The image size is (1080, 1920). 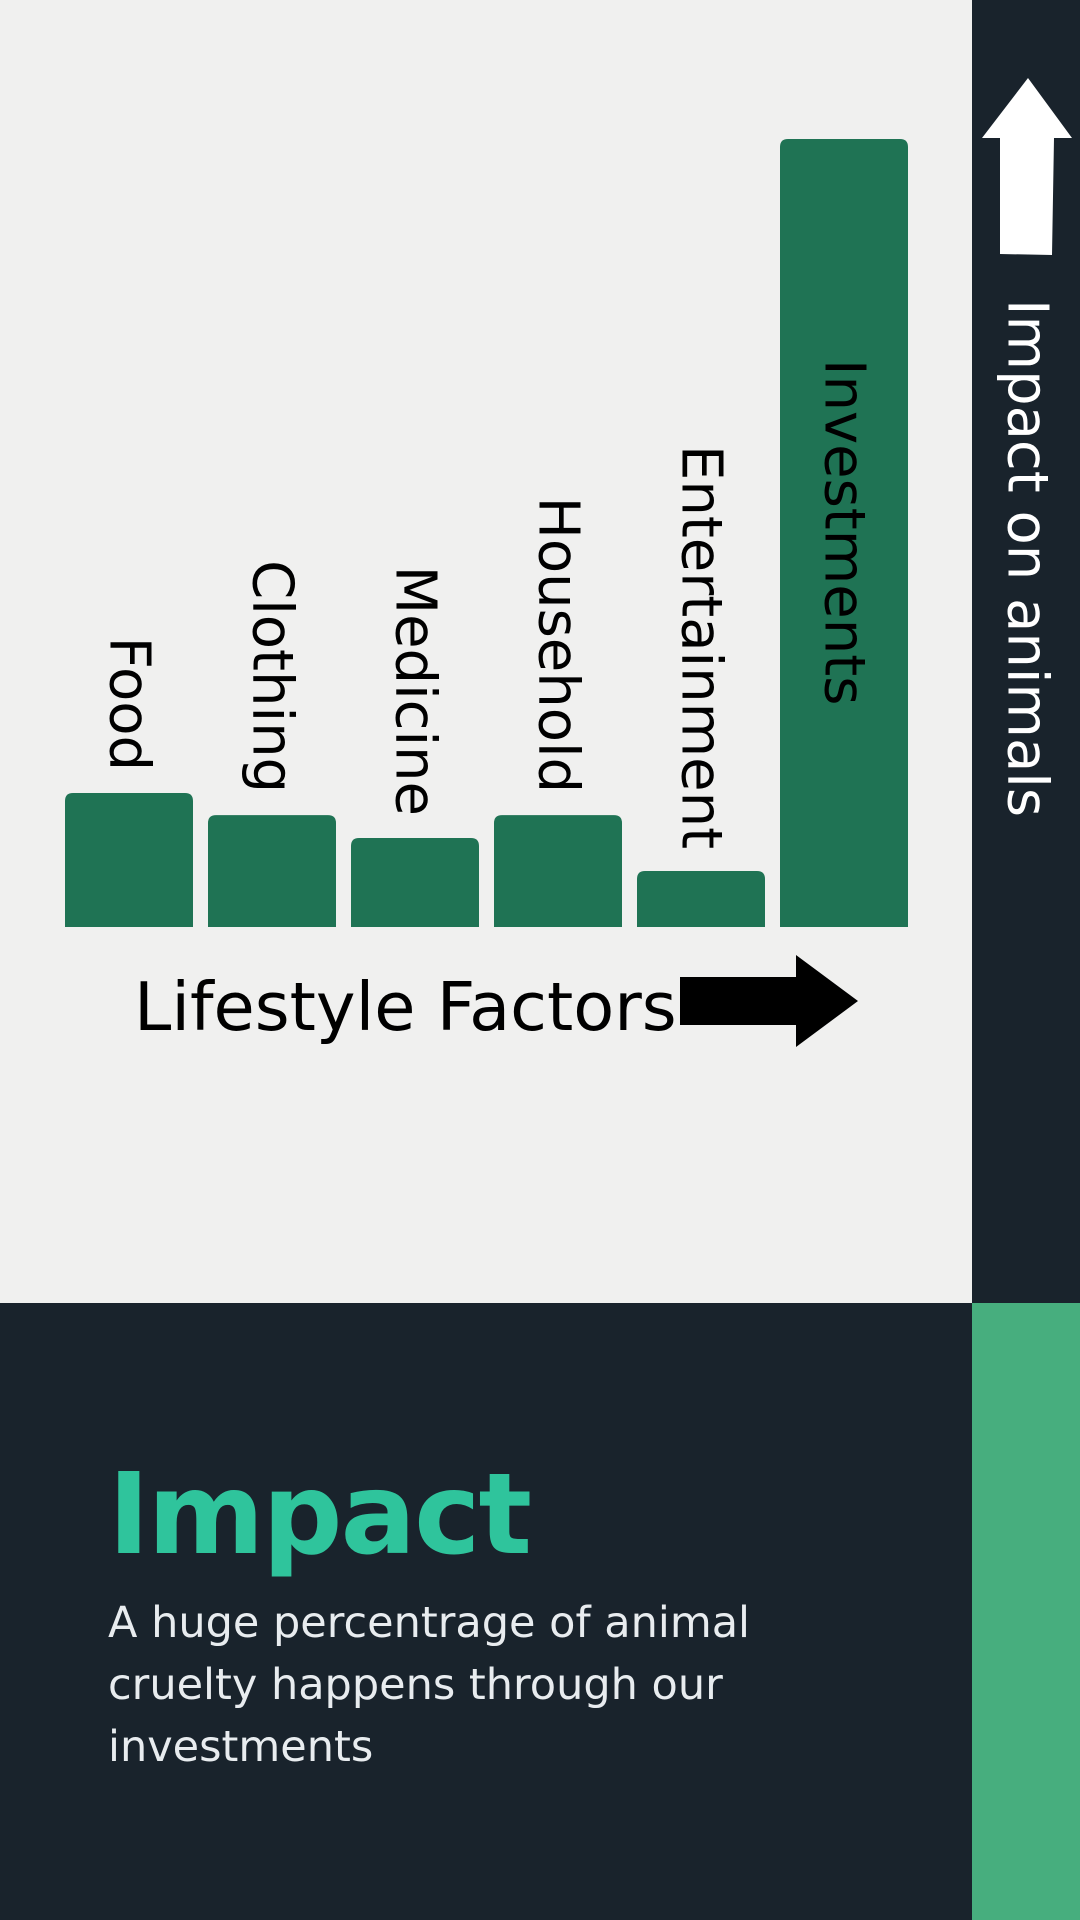 I want to click on category-label-investments: Investments, so click(x=844, y=532).